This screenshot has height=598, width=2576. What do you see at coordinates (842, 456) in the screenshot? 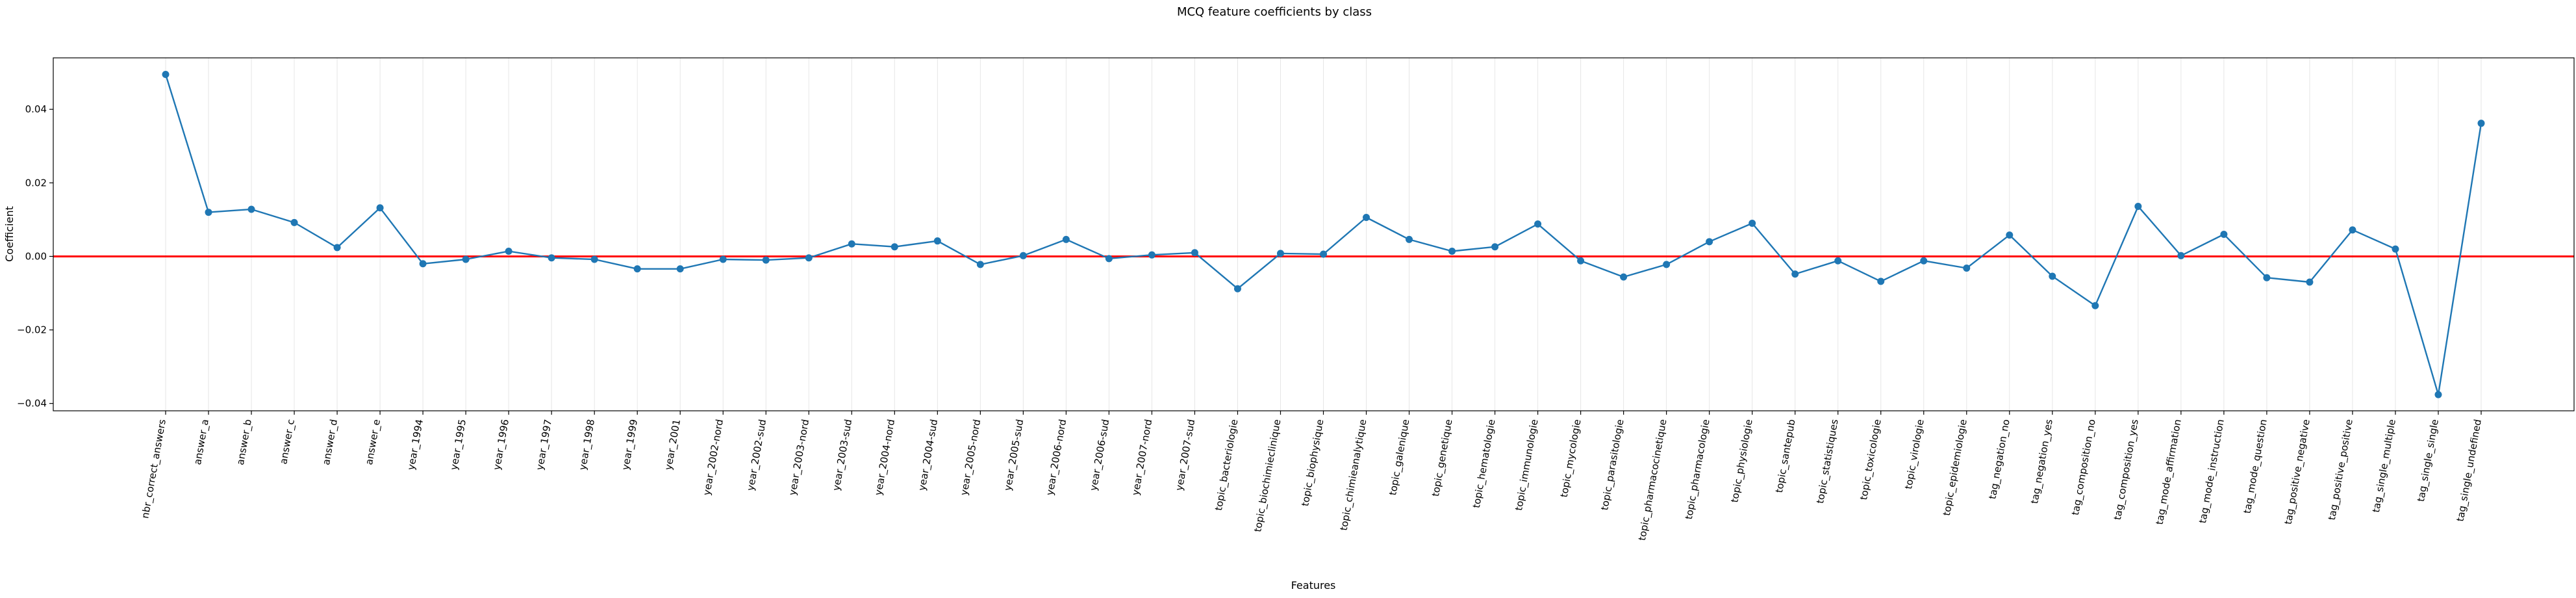
I see `x-tick-label: year_2003-sud` at bounding box center [842, 456].